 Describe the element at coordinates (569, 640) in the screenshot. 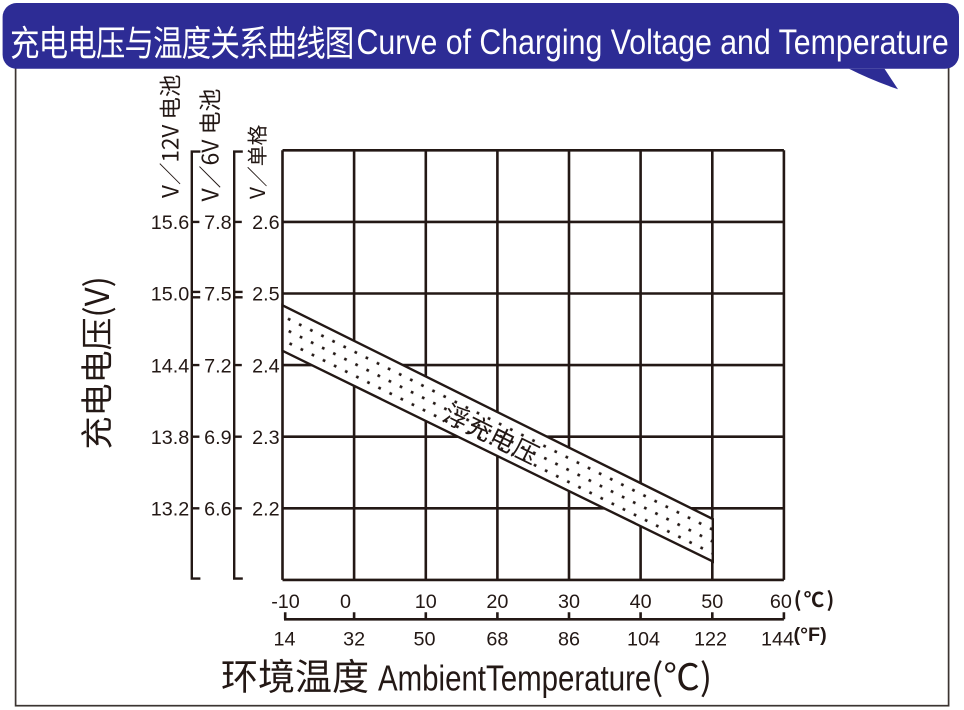

I see `svg-text: 86` at that location.